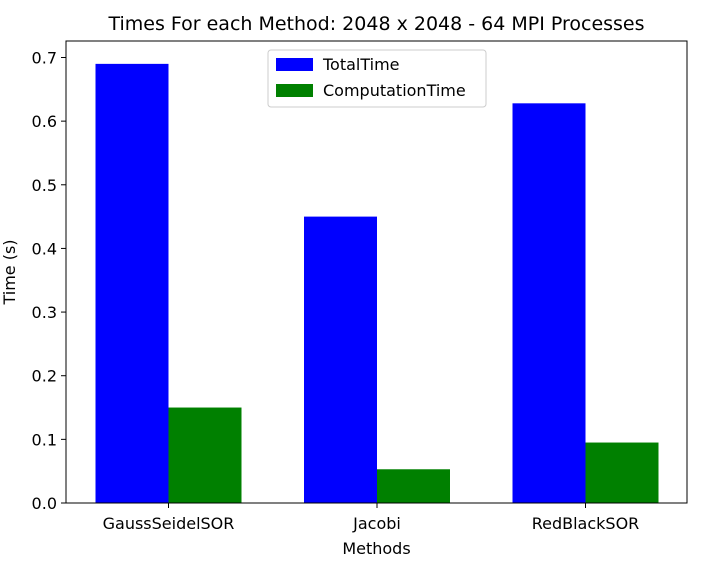  I want to click on legend-swatch-totaltime, so click(294, 64).